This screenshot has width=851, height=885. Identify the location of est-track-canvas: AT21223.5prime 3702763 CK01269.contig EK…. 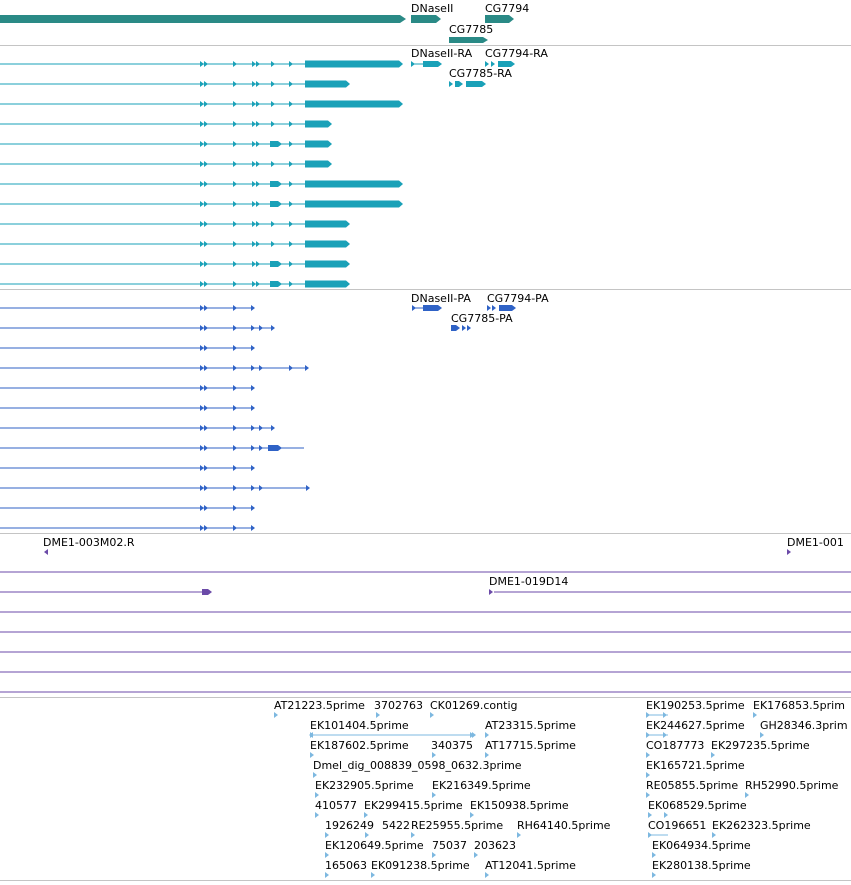
(561, 788).